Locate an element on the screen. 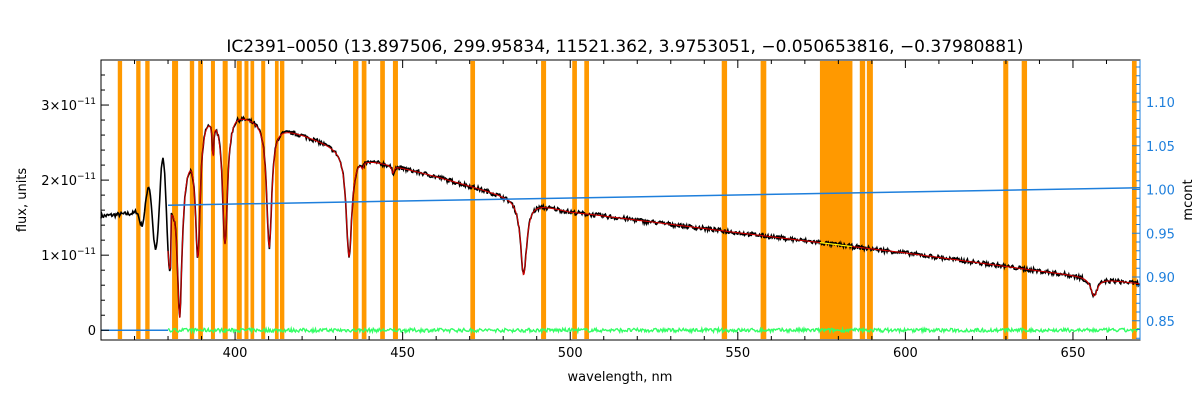  y-tick-label: 1×10⁻¹¹ is located at coordinates (68, 255).